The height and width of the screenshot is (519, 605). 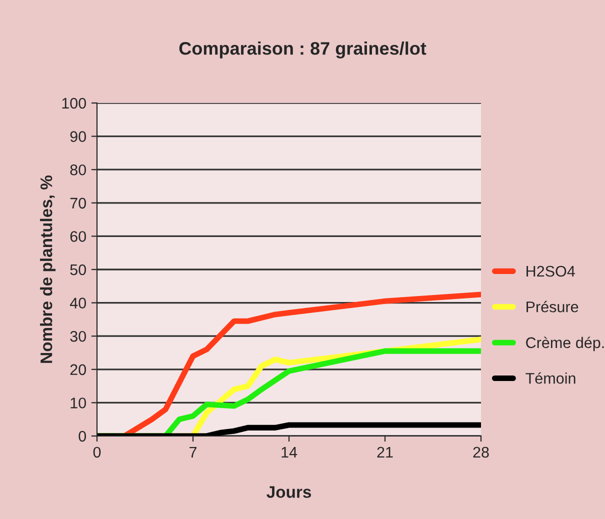 I want to click on y-tick-label: 80, so click(x=78, y=170).